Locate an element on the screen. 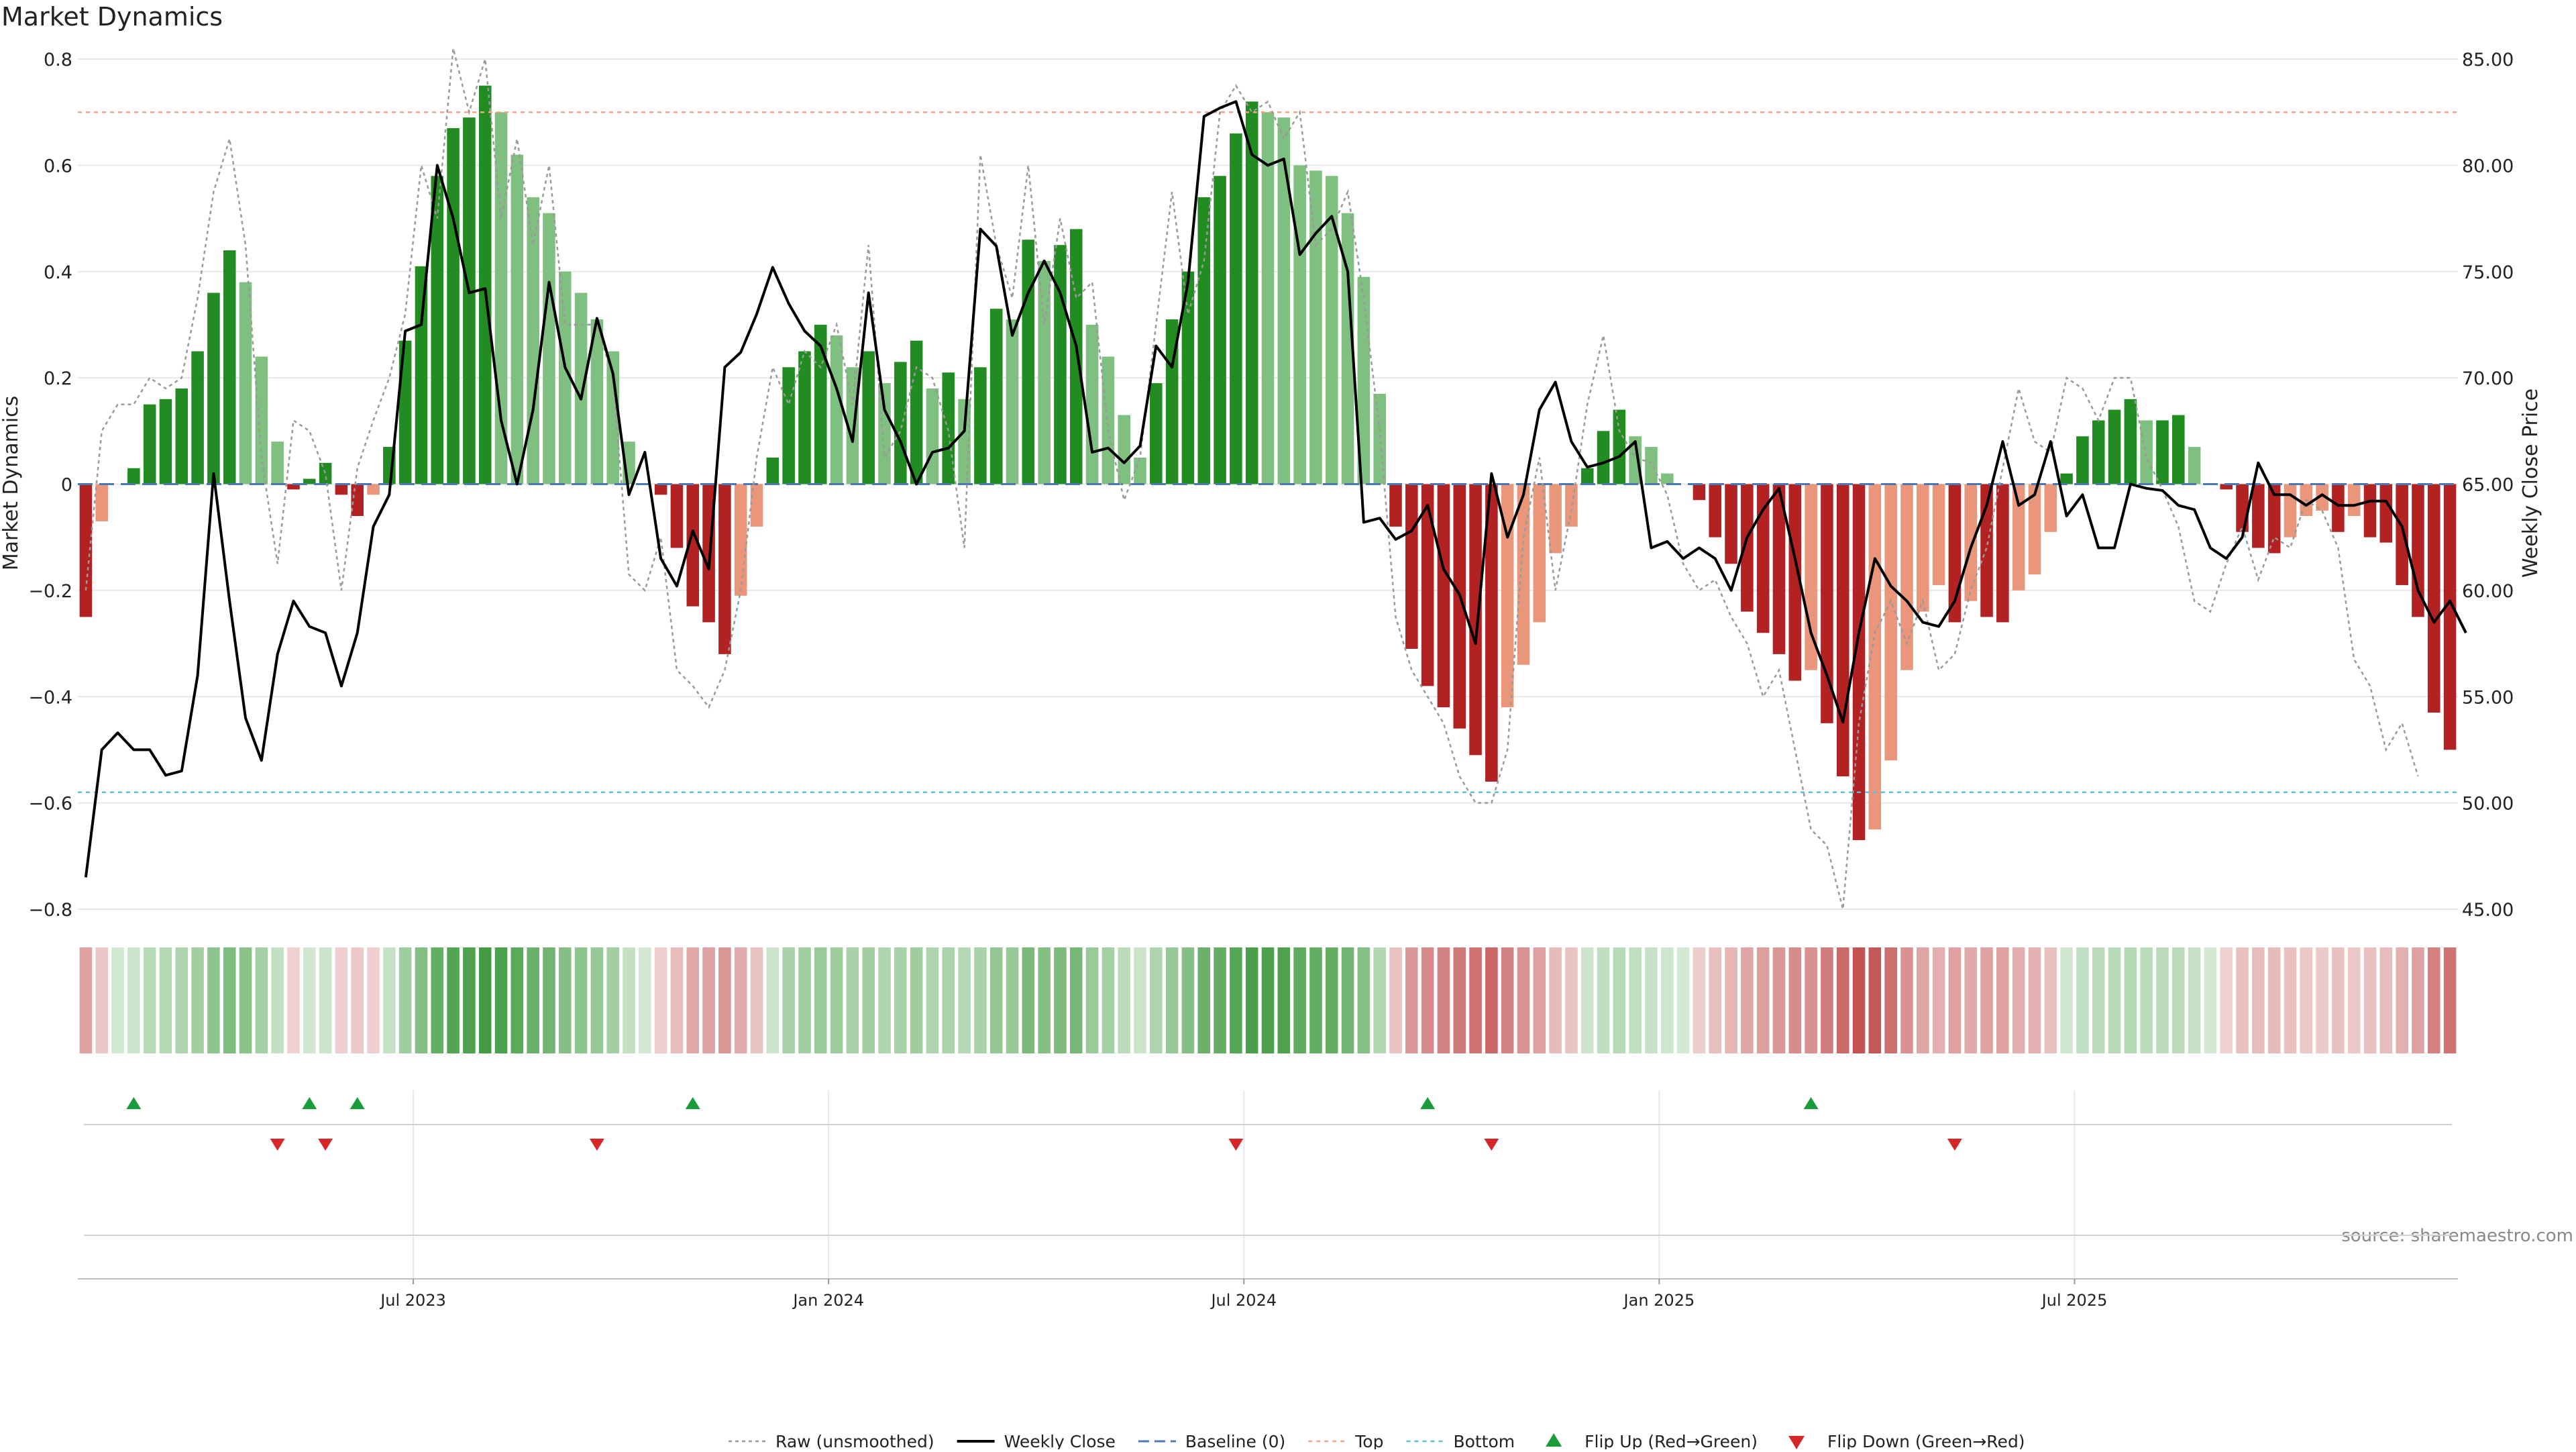 The width and height of the screenshot is (2576, 1452). legend-label: Raw (unsmoothed) is located at coordinates (854, 1440).